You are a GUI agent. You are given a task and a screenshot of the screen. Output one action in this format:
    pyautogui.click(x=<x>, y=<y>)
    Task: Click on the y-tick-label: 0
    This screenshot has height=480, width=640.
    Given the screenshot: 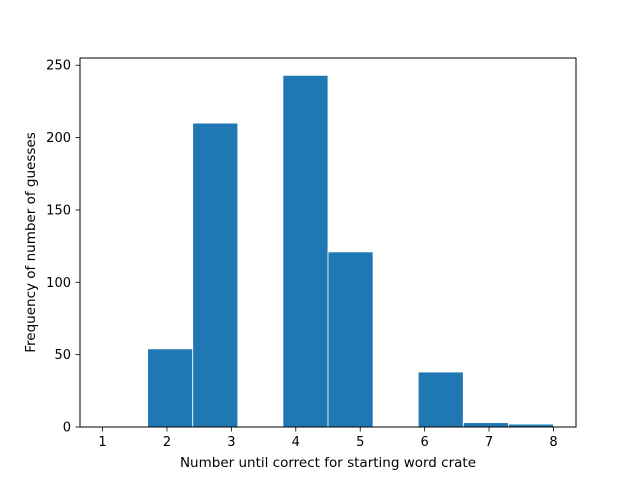 What is the action you would take?
    pyautogui.click(x=67, y=428)
    